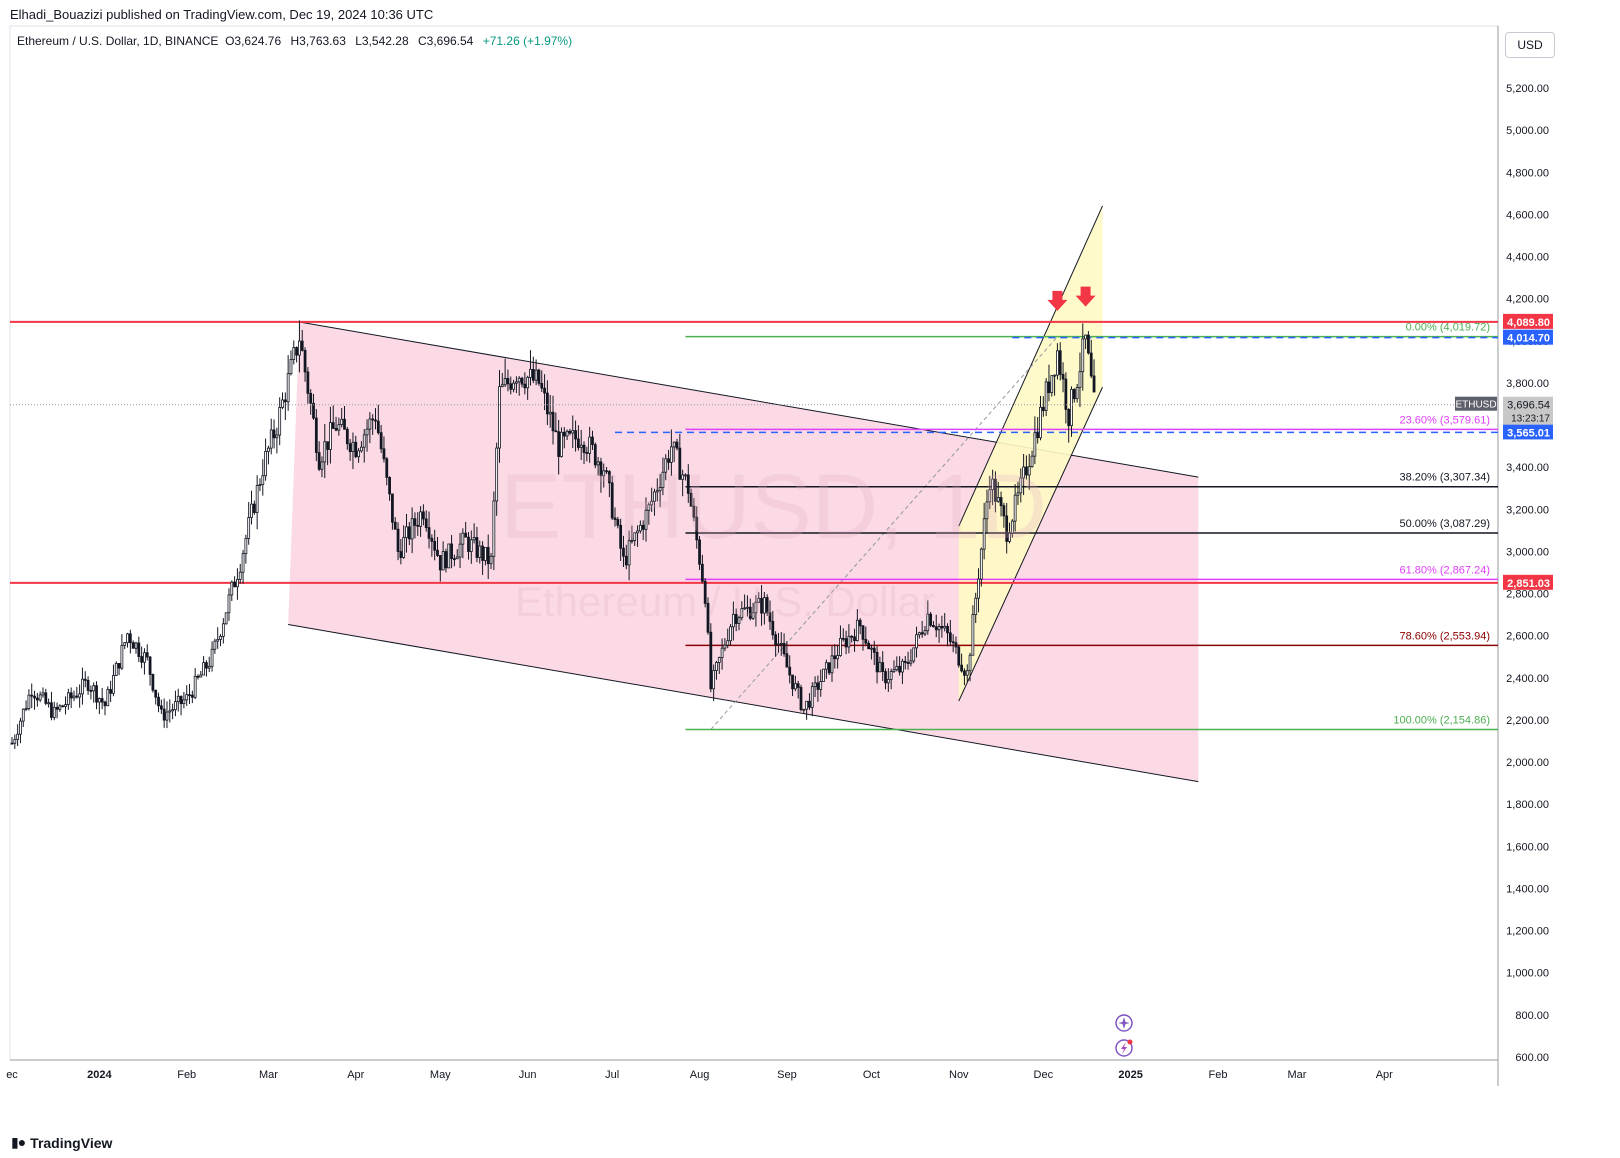 The image size is (1620, 1158). I want to click on x-tick-label: Sep, so click(787, 1075).